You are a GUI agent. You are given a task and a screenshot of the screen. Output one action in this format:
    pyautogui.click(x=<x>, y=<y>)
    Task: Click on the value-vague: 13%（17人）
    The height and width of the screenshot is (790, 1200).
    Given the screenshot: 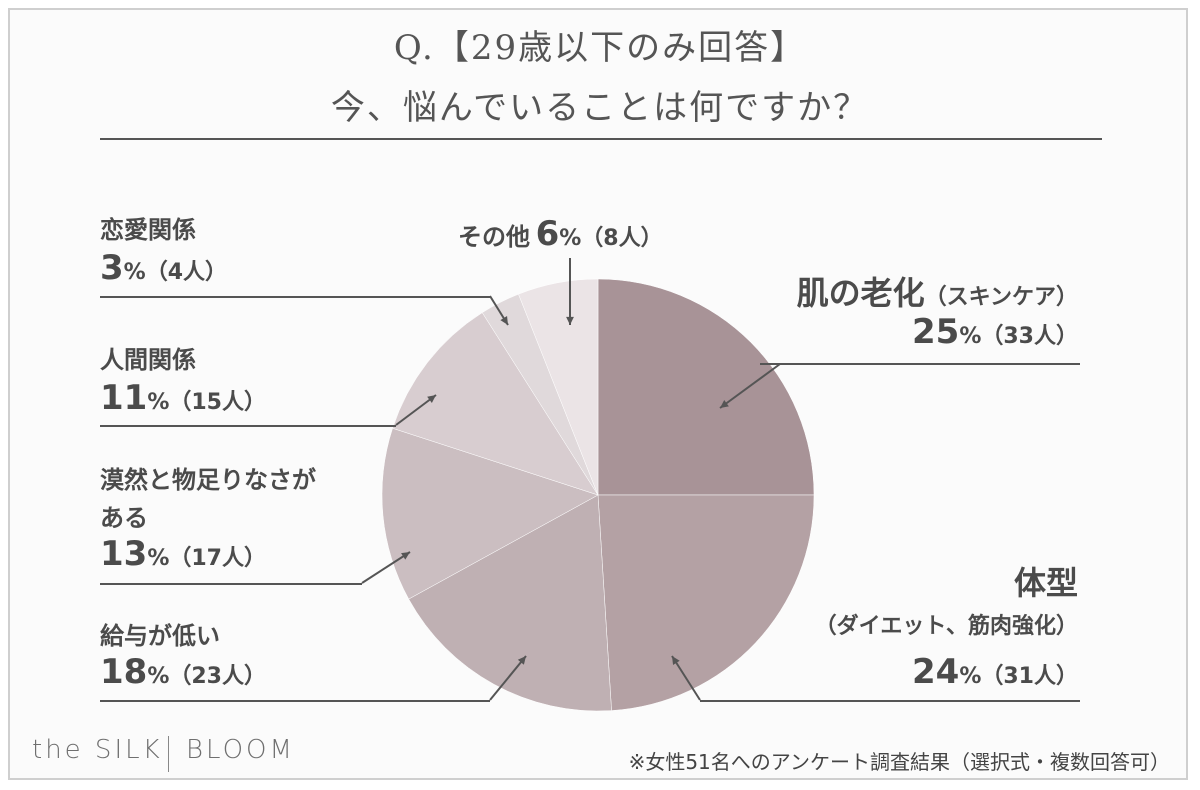 What is the action you would take?
    pyautogui.click(x=183, y=554)
    